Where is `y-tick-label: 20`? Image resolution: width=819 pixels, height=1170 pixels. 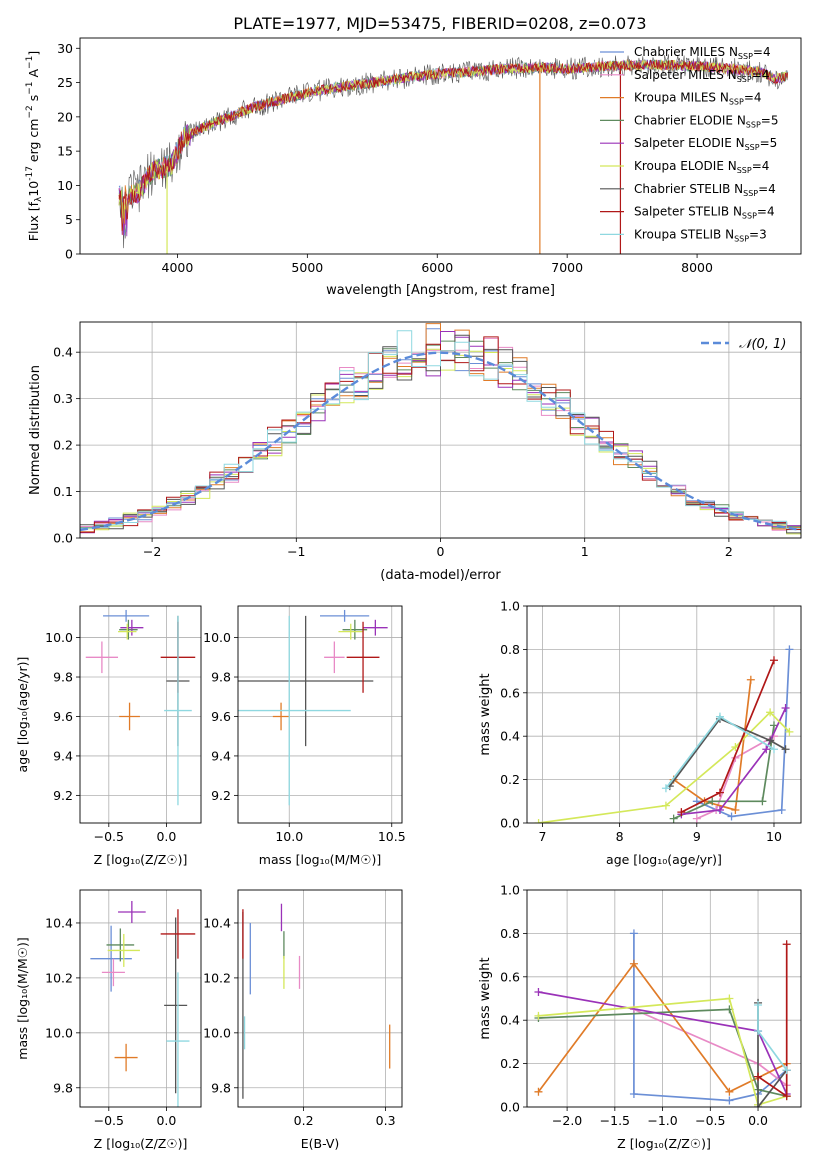 y-tick-label: 20 is located at coordinates (65, 116).